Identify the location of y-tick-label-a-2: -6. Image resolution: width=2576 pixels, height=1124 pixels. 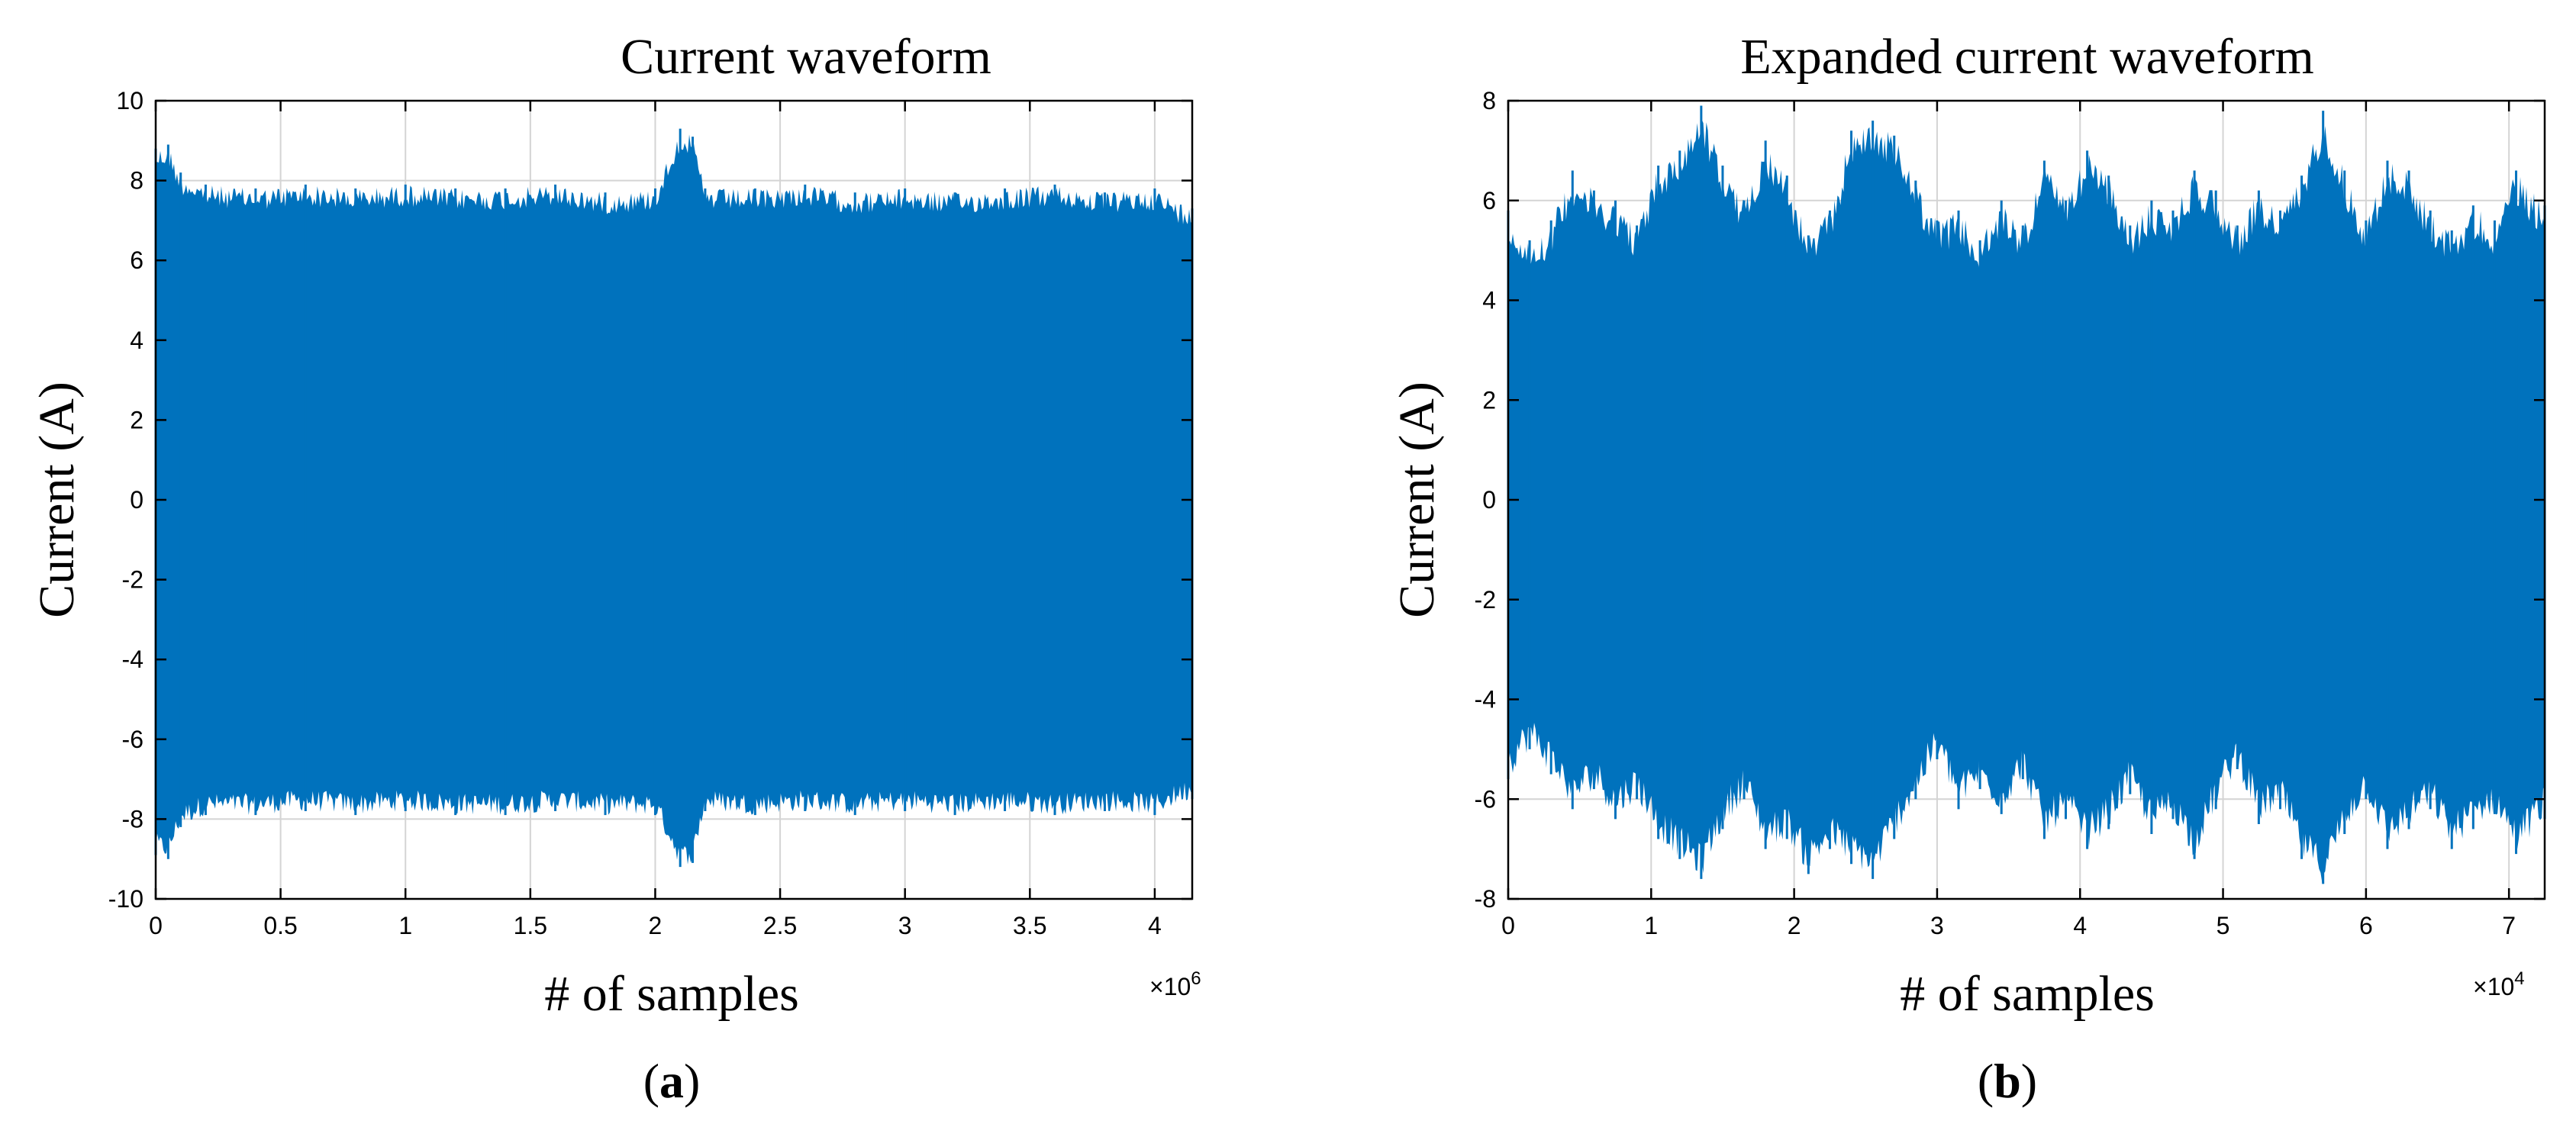
(132, 739).